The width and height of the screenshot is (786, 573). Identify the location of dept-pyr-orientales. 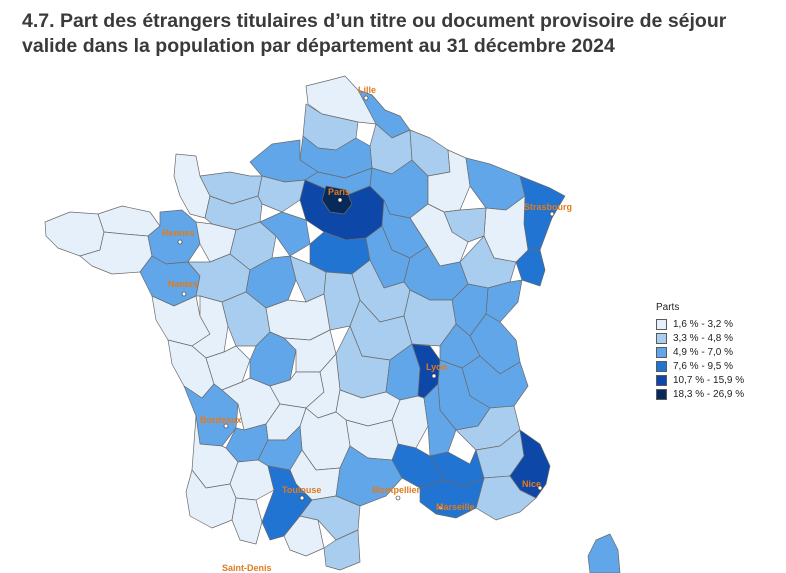
(342, 550).